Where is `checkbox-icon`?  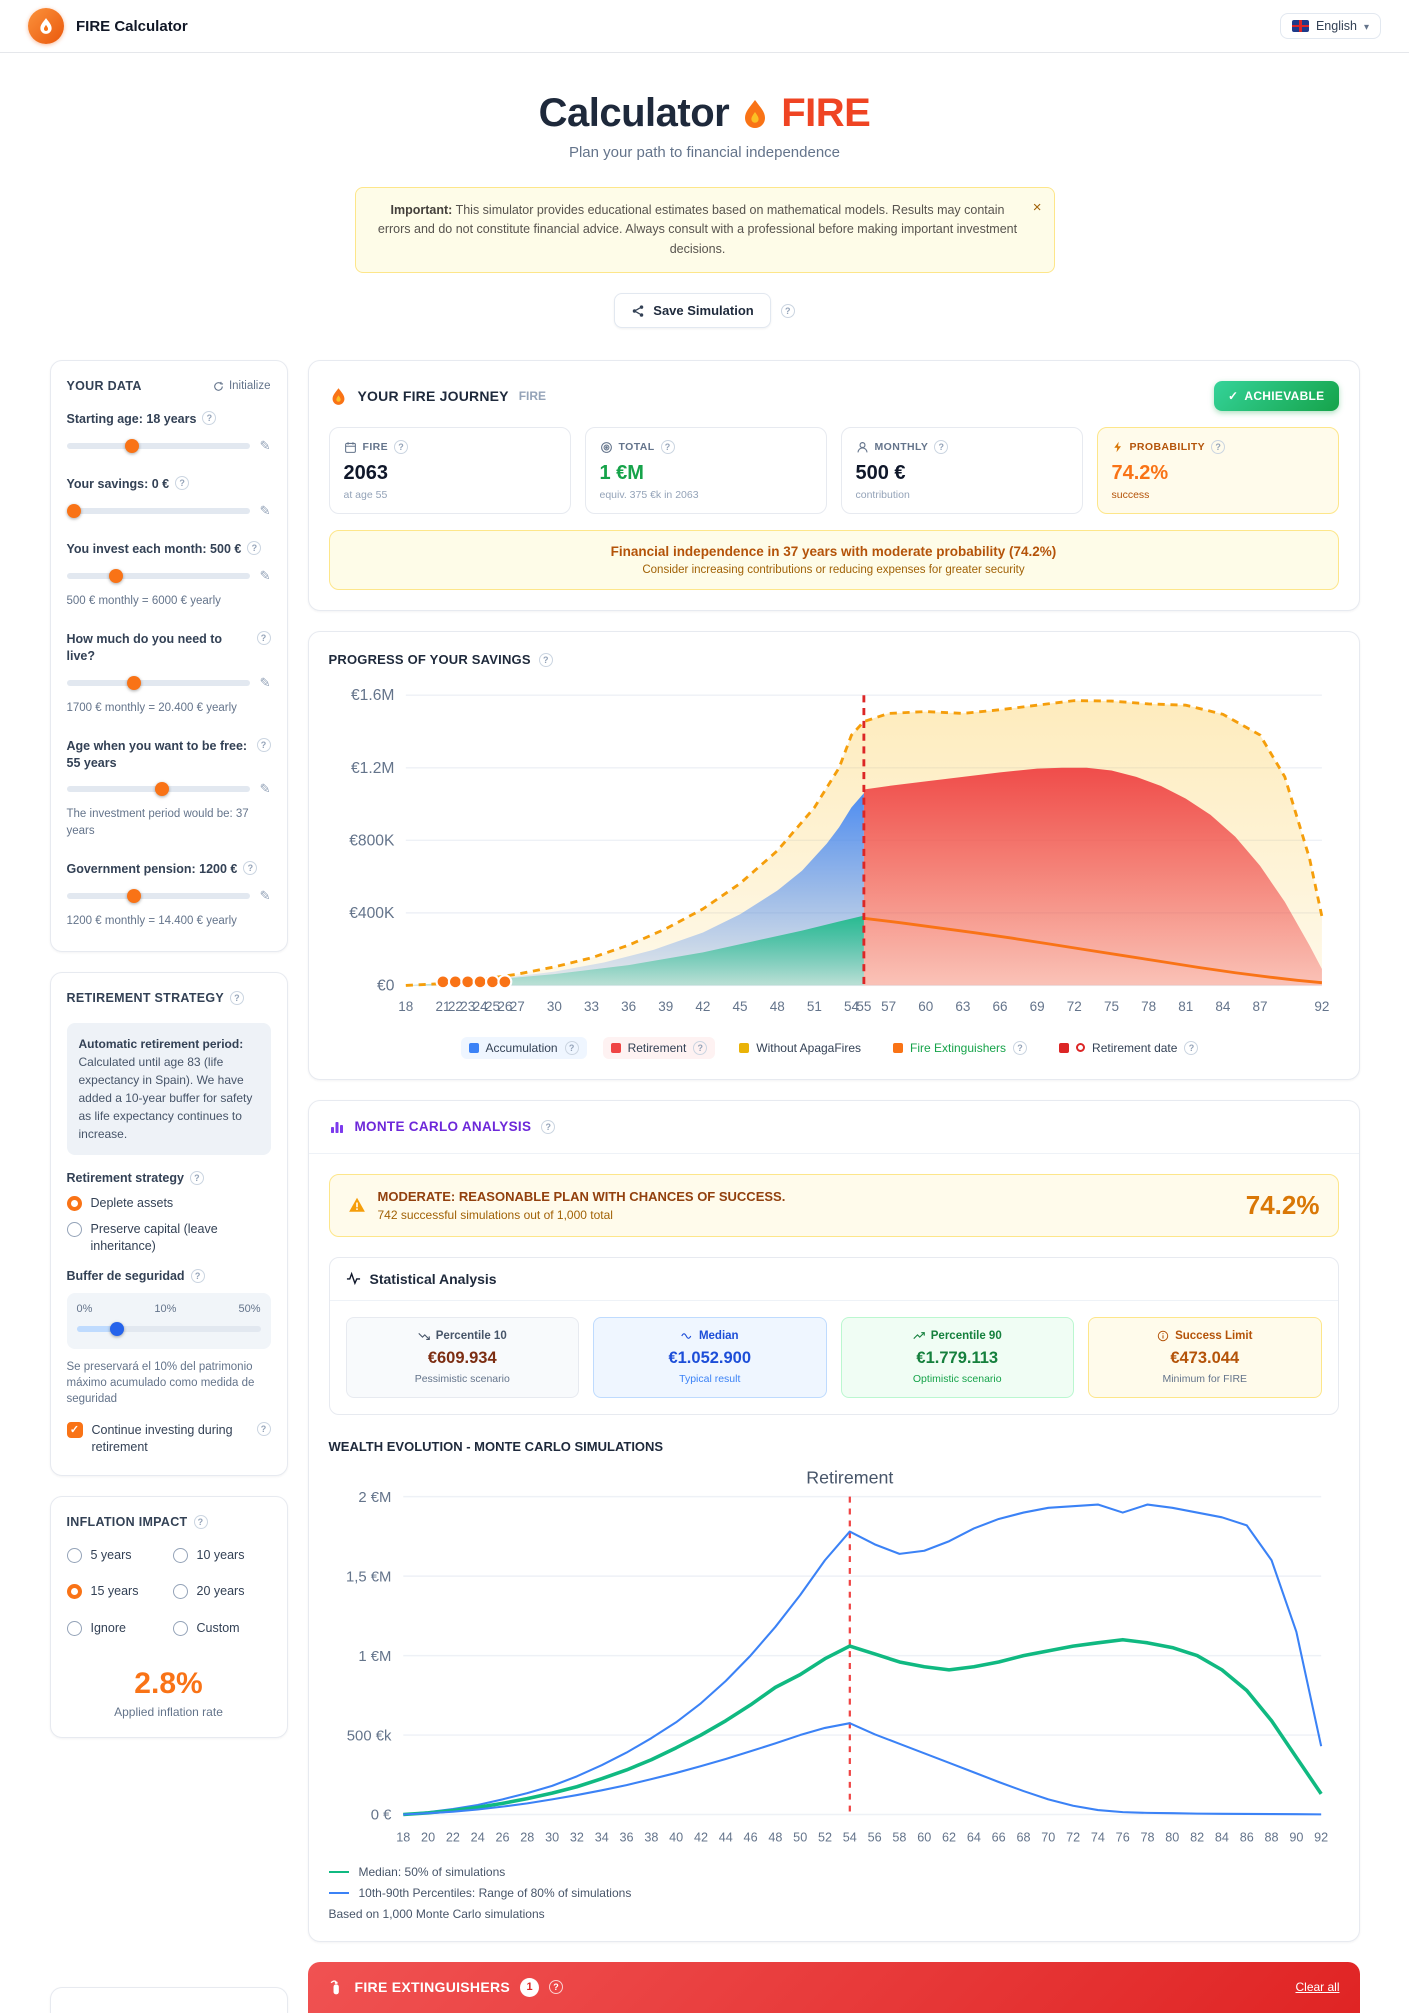
checkbox-icon is located at coordinates (74, 1429).